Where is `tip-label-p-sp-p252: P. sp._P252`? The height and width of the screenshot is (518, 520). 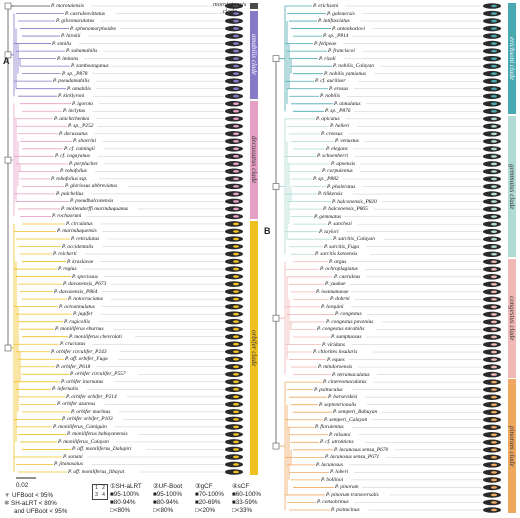
tip-label-p-sp-p252: P. sp._P252 is located at coordinates (81, 126).